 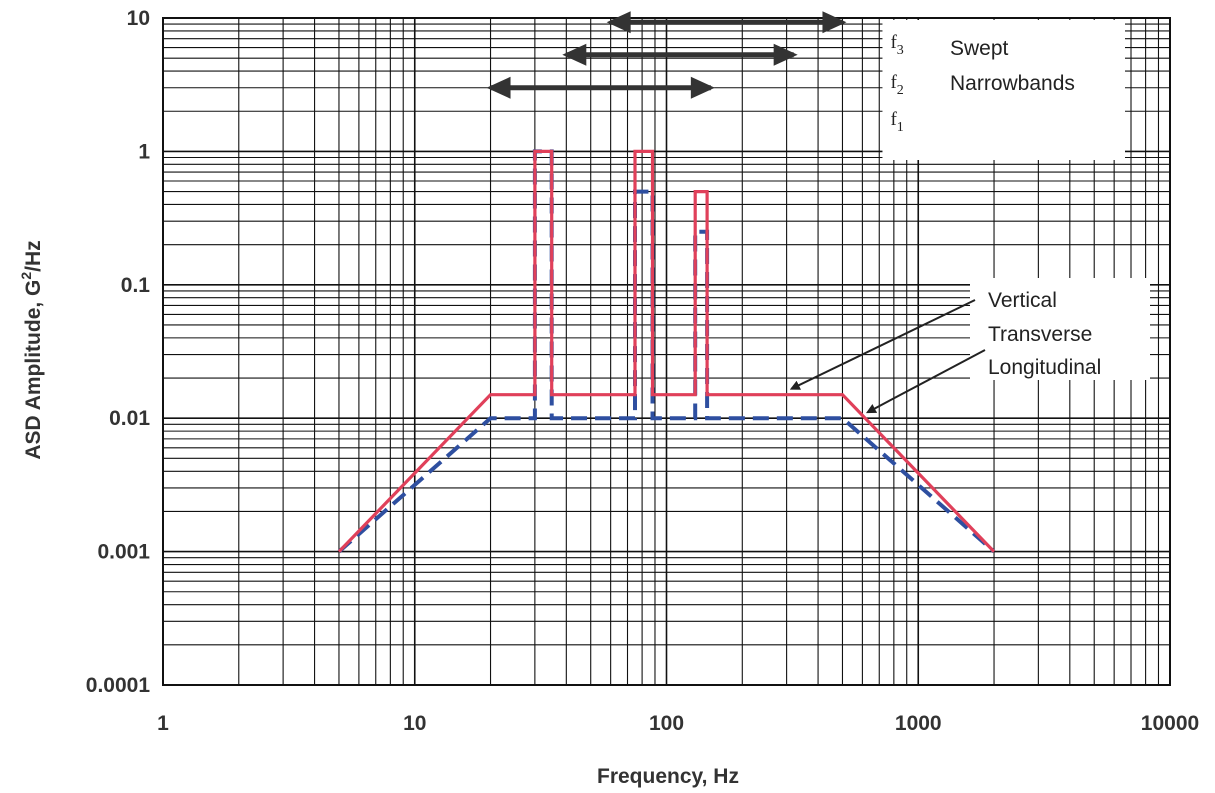 I want to click on y-axis-title-main: ASD Amplitude, G, so click(x=33, y=370).